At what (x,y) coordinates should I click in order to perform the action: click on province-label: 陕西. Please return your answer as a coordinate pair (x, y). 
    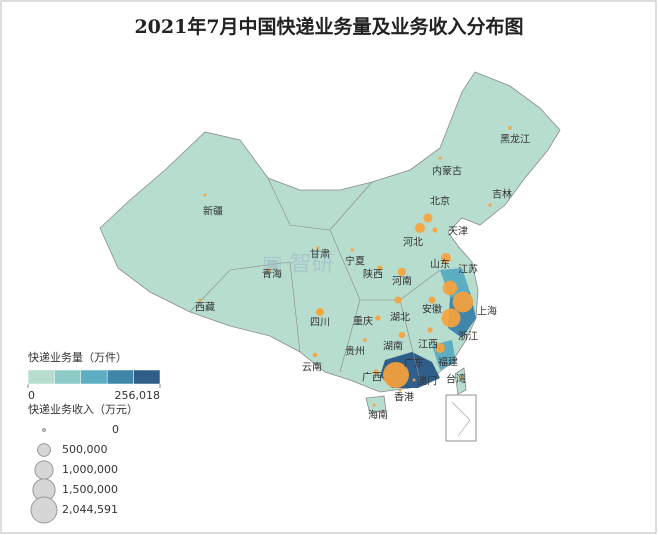
    Looking at the image, I should click on (373, 274).